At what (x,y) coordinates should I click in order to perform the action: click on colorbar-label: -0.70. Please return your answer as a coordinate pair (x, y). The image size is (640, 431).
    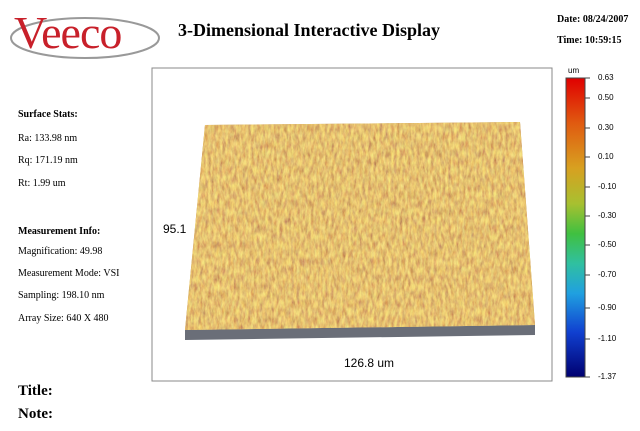
    Looking at the image, I should click on (607, 274).